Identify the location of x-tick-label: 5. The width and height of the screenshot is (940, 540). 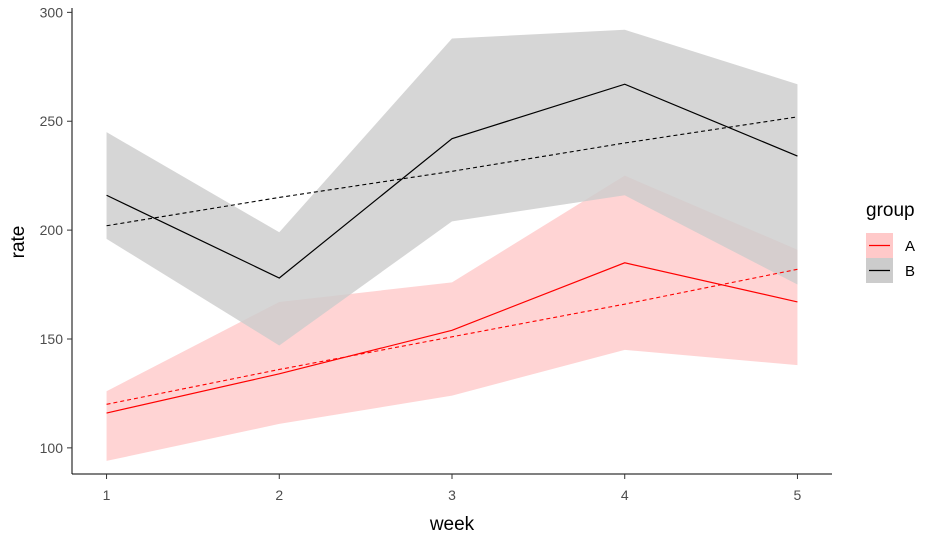
(798, 495).